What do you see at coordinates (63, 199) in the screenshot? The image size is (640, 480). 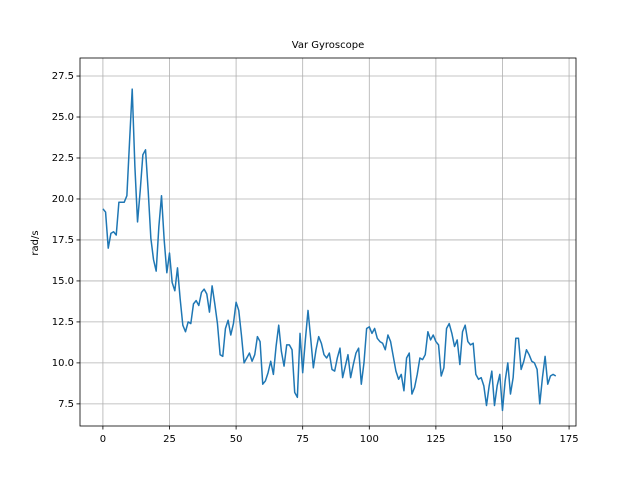 I see `y-tick-label: 20.0` at bounding box center [63, 199].